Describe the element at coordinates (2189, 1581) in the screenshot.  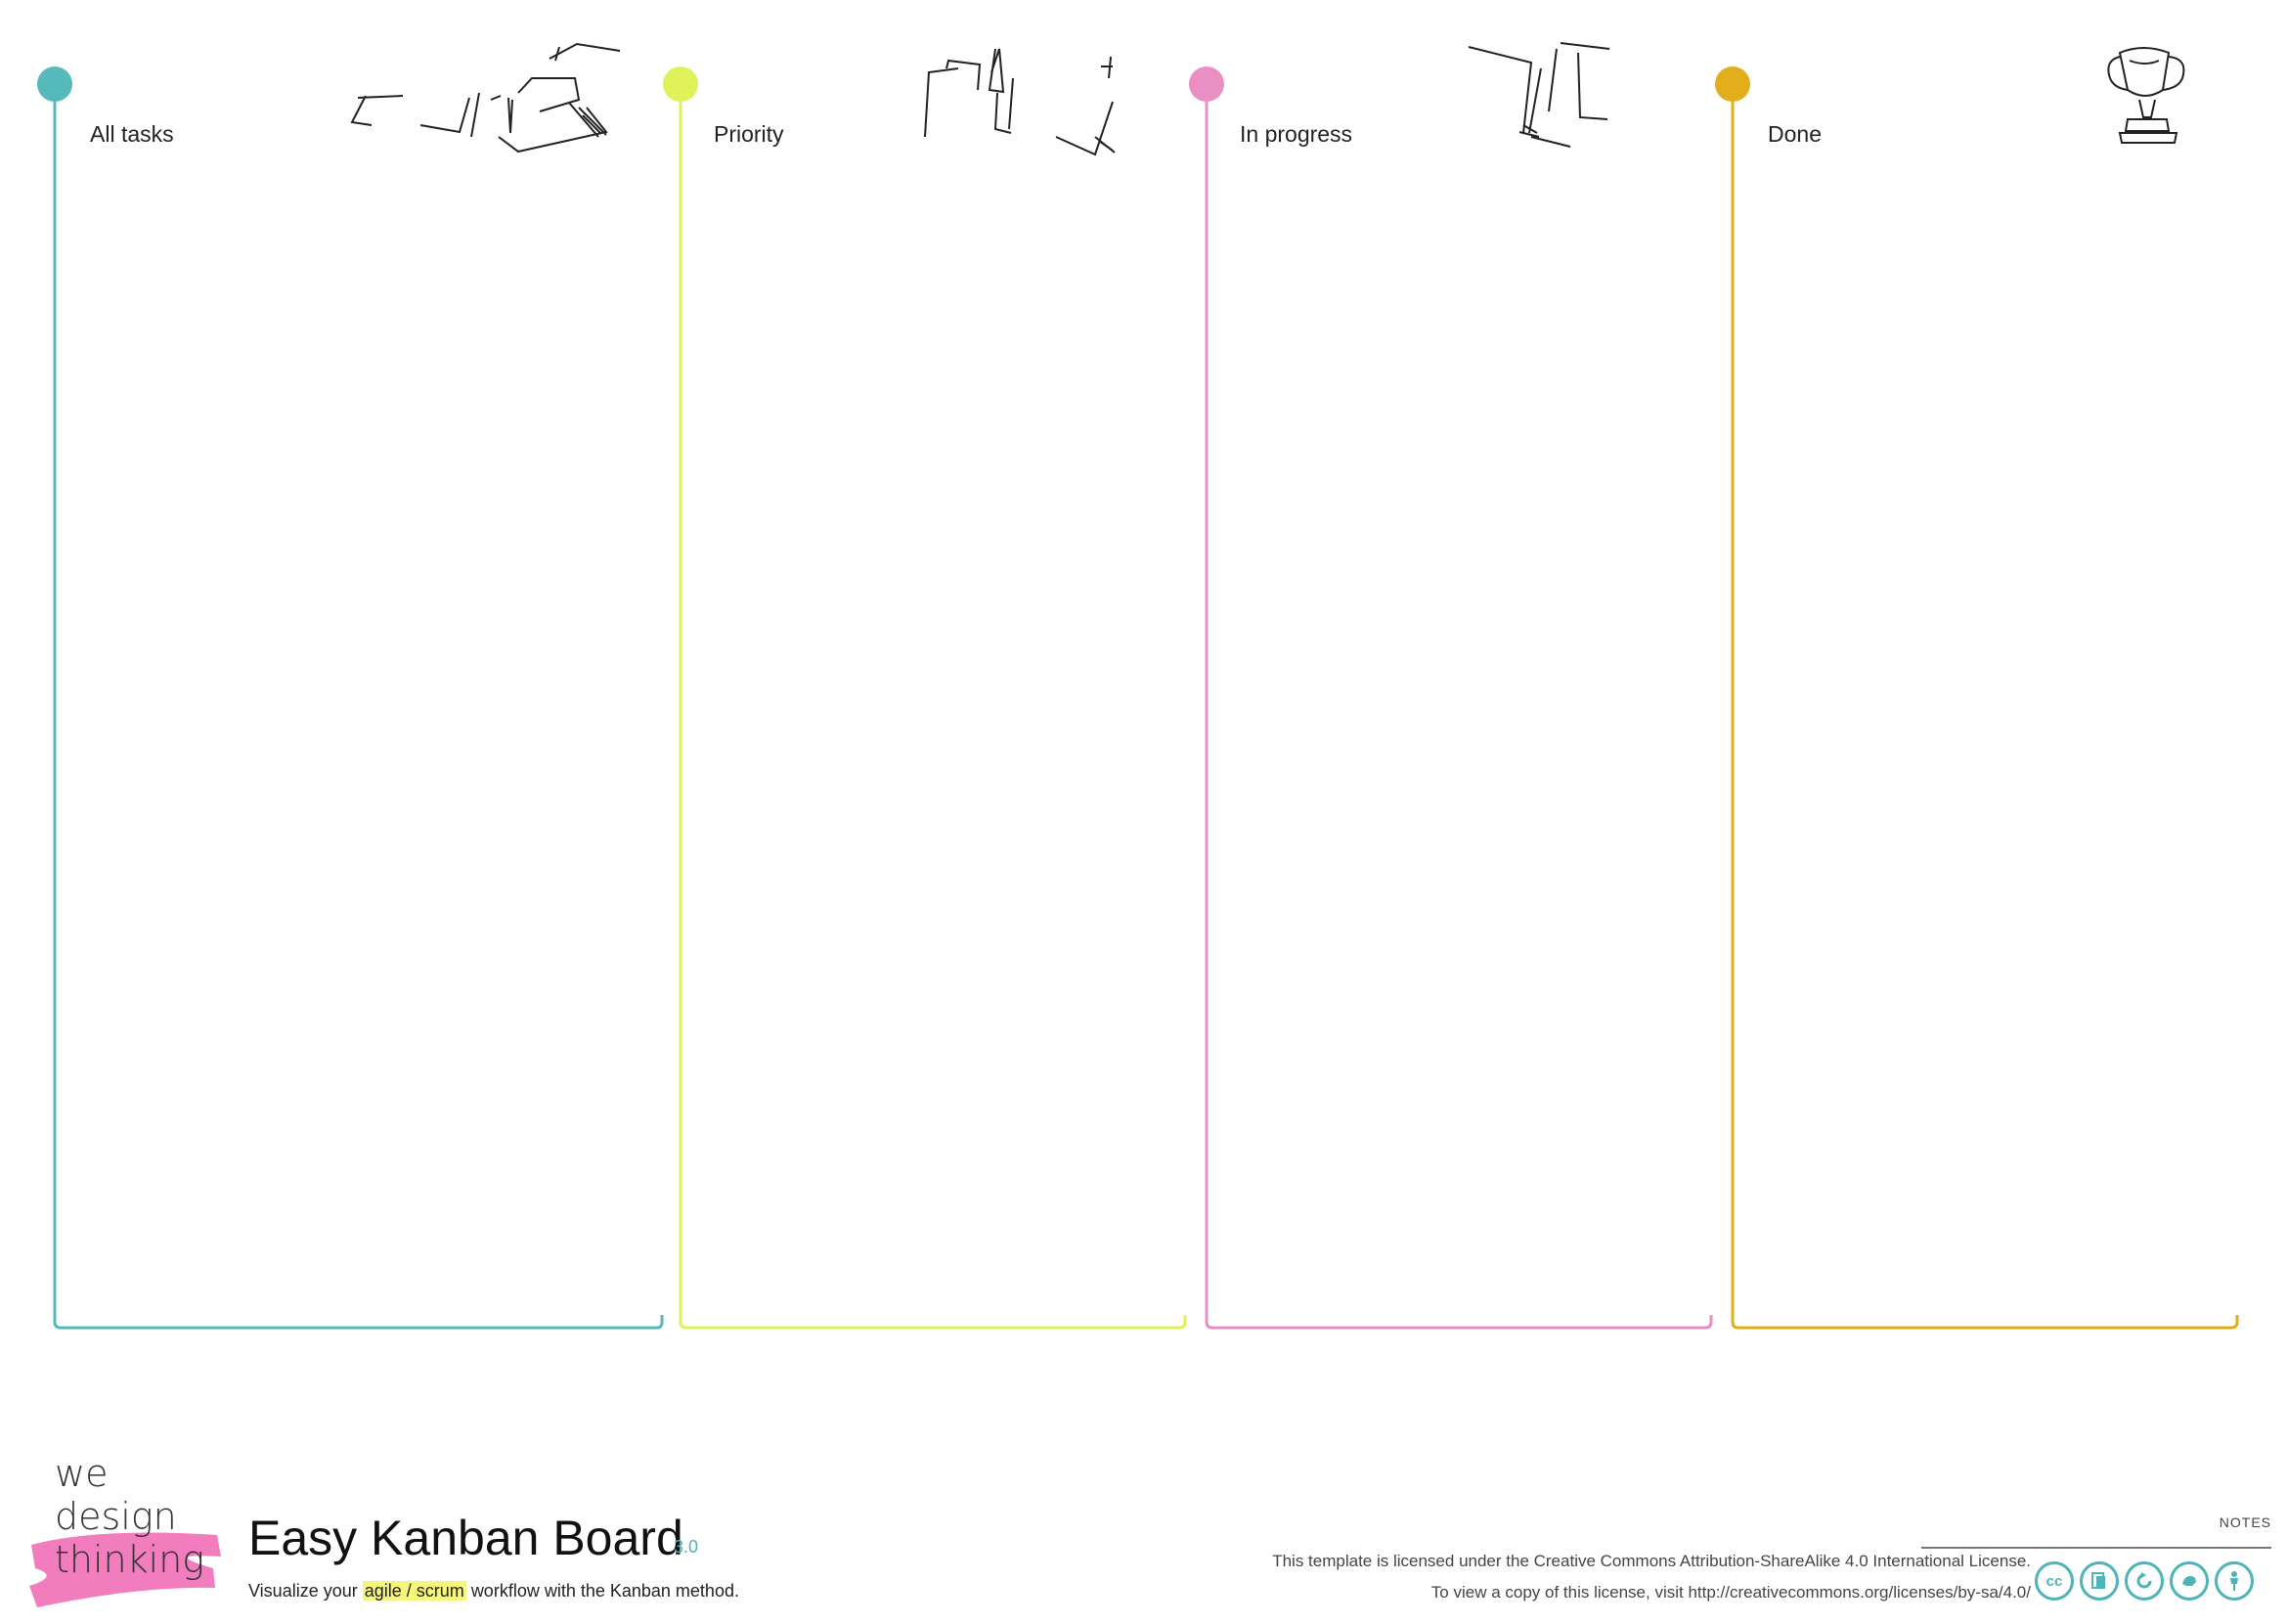
I see `noncommercial-icon` at that location.